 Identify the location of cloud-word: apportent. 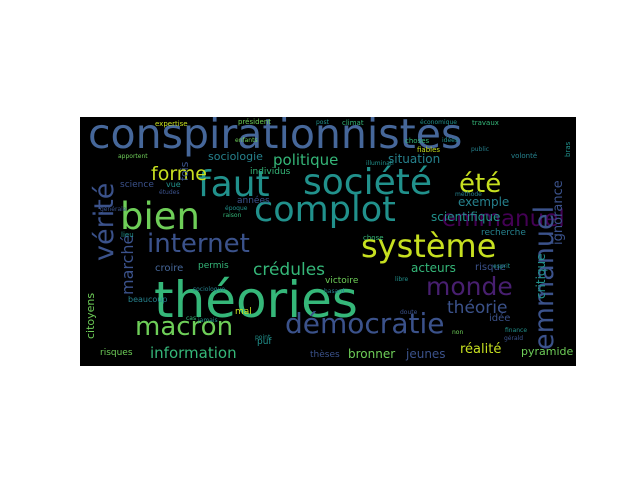
(133, 156).